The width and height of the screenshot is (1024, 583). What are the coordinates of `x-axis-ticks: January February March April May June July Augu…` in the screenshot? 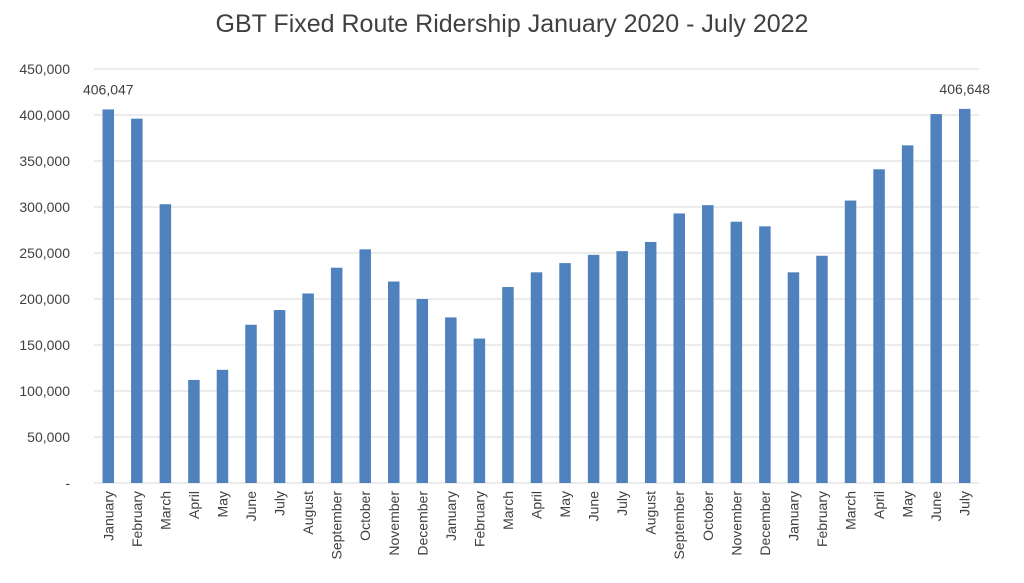 It's located at (536, 525).